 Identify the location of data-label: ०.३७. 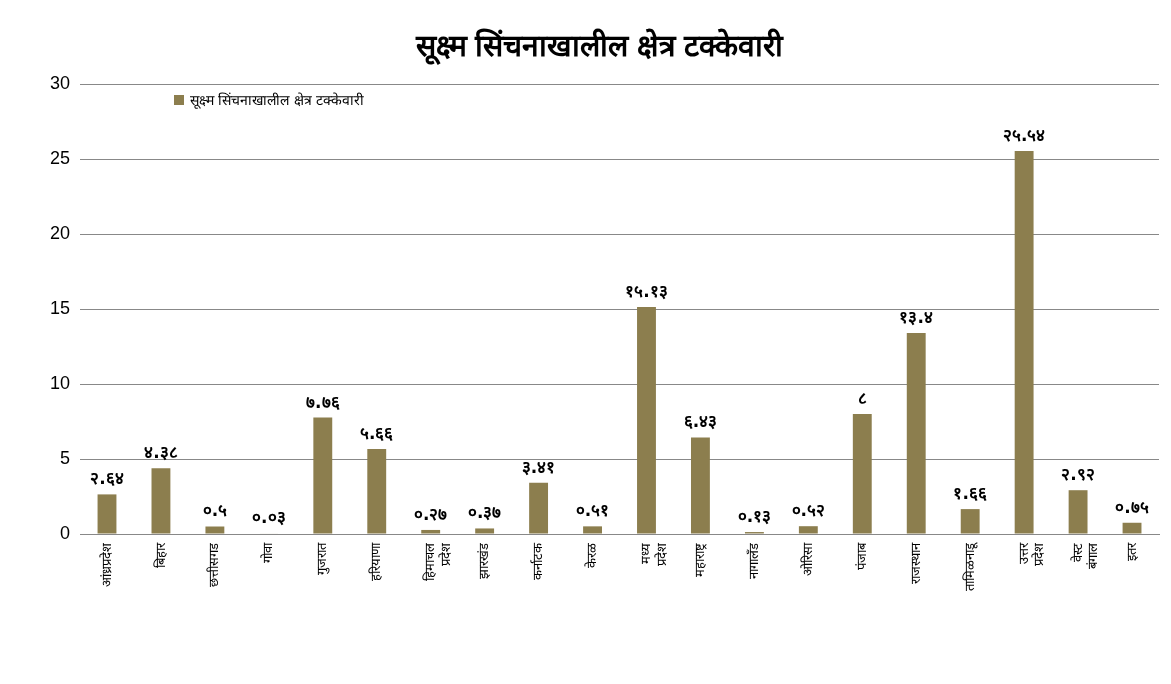
(484, 512).